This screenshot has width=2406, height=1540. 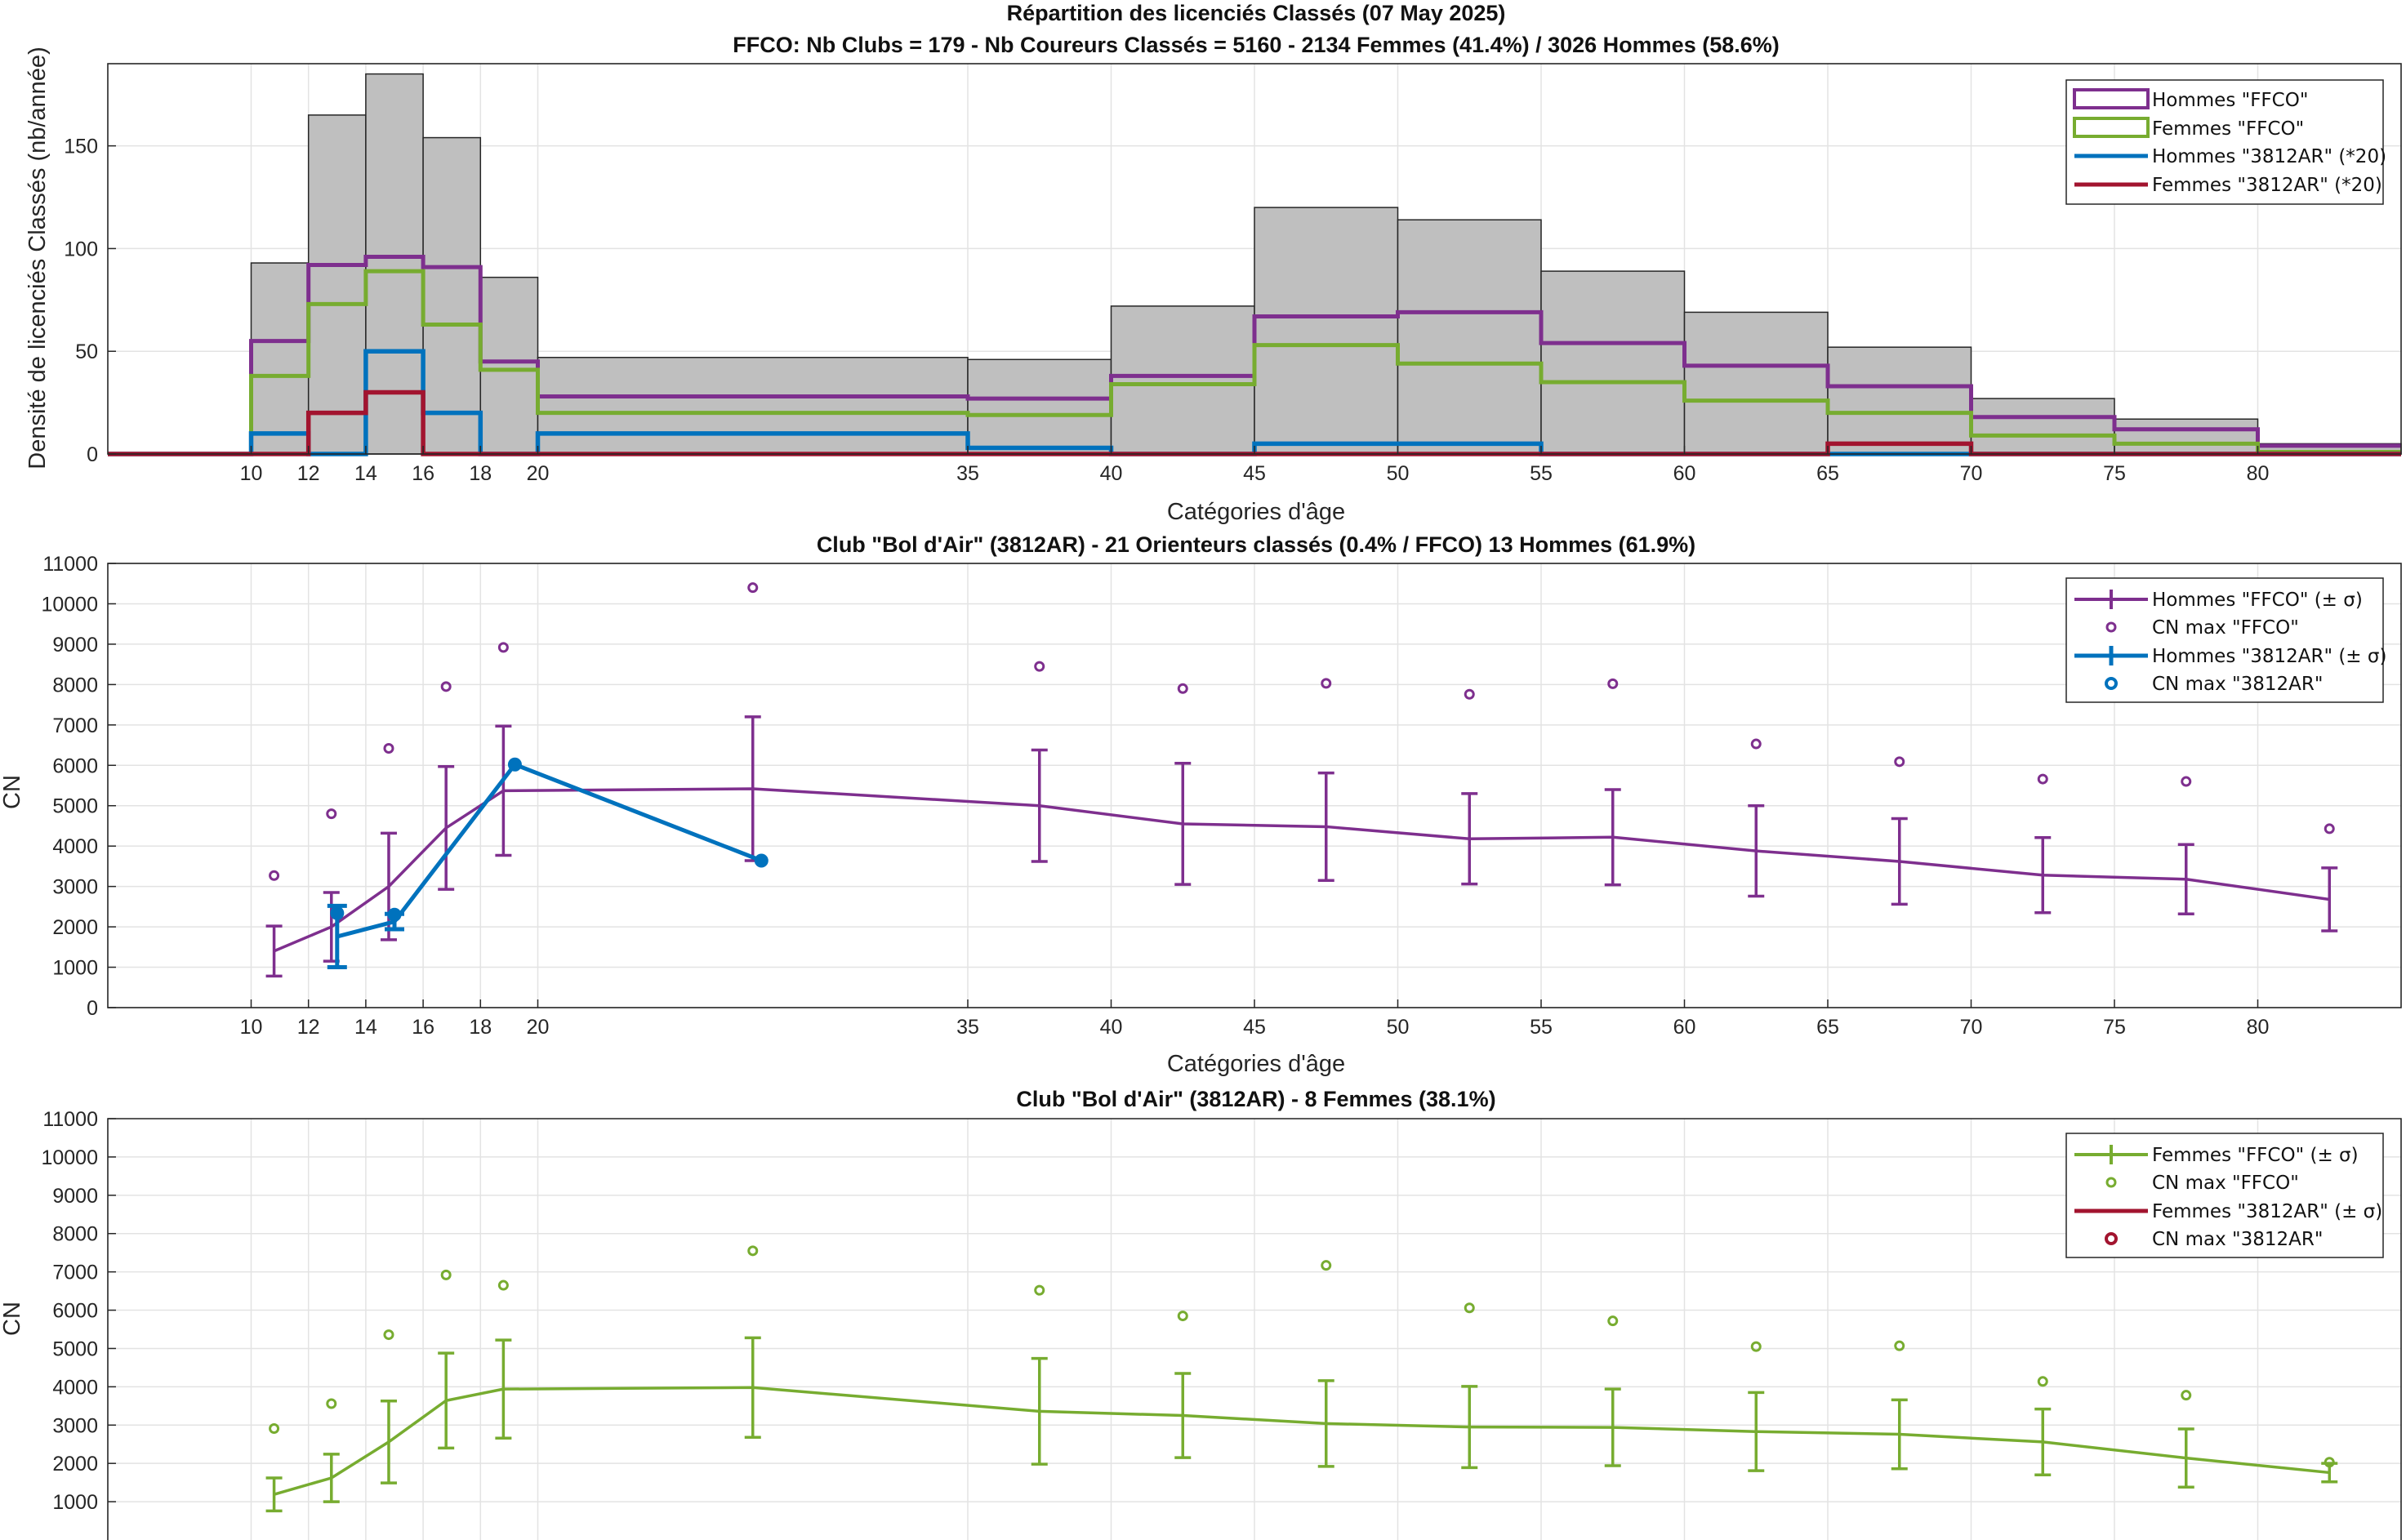 I want to click on x-tick-label: 18, so click(x=480, y=473).